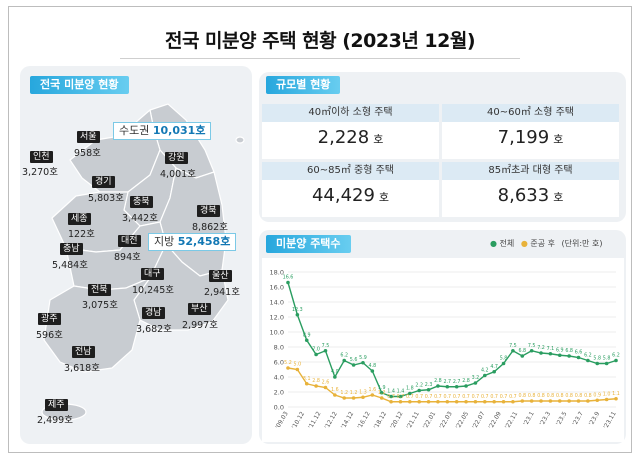 This screenshot has height=459, width=640. I want to click on y-tick-label: 10.0, so click(277, 333).